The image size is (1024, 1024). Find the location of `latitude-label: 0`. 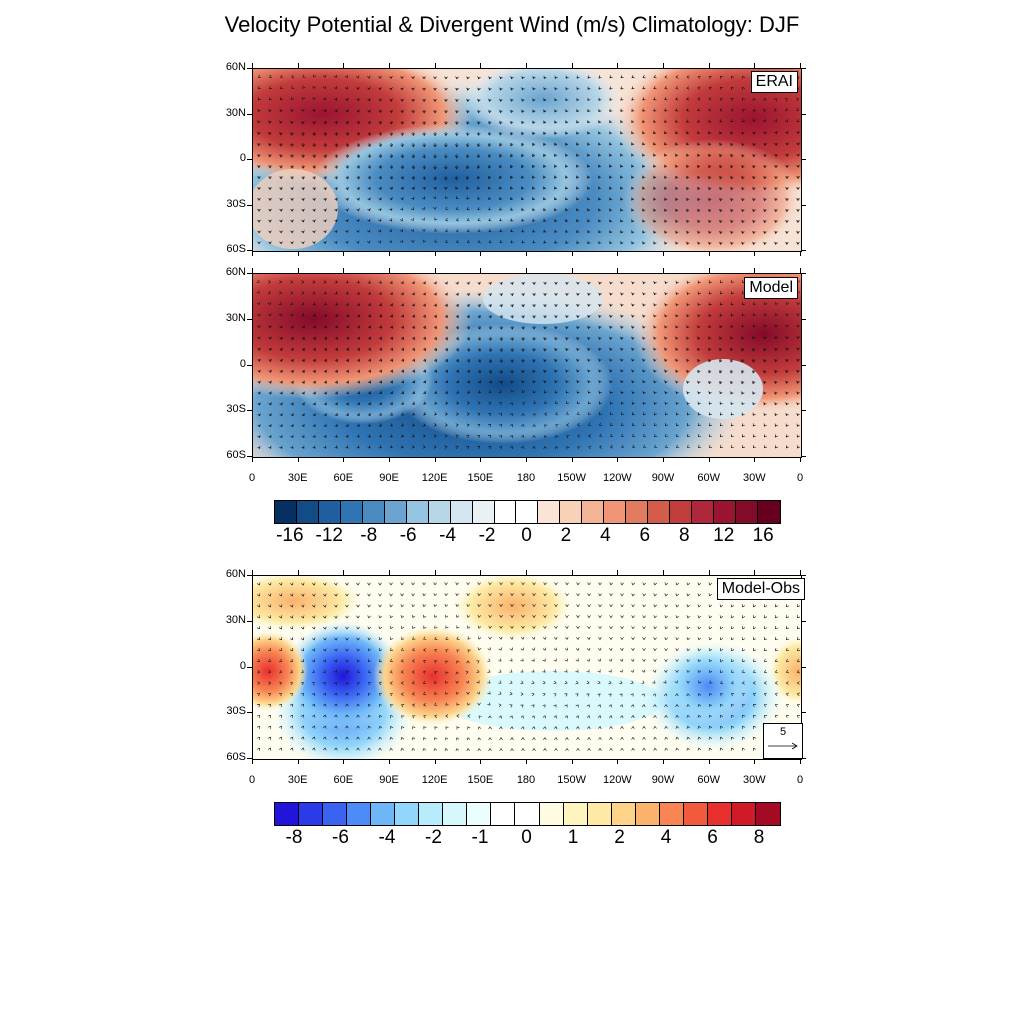

latitude-label: 0 is located at coordinates (242, 363).